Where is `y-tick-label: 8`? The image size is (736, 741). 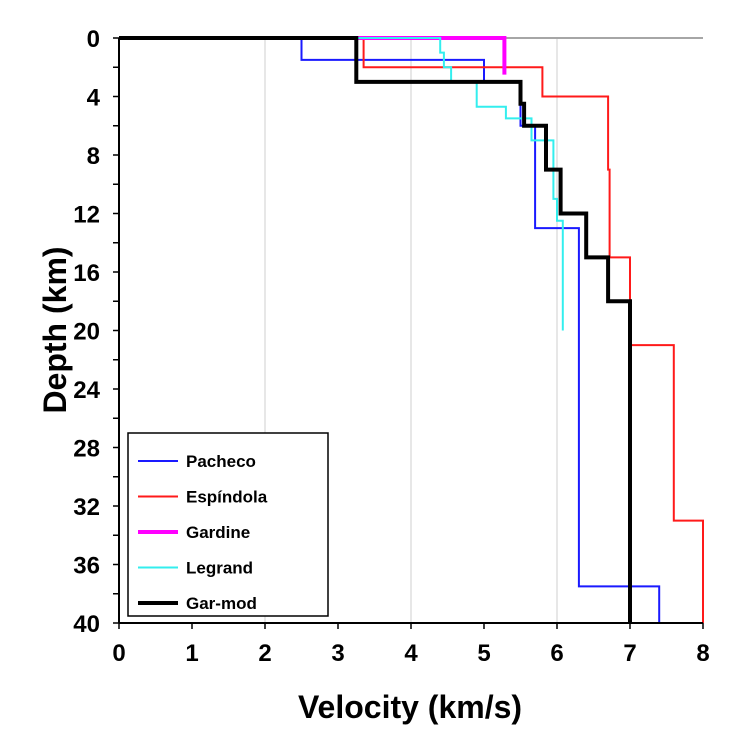 y-tick-label: 8 is located at coordinates (93, 156).